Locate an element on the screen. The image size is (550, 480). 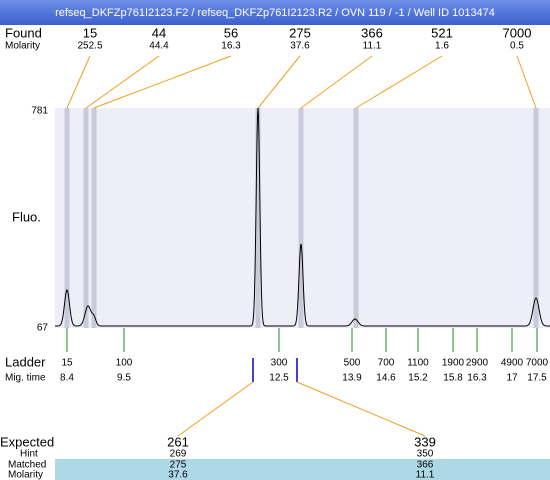
y-min-label: 67 is located at coordinates (43, 328).